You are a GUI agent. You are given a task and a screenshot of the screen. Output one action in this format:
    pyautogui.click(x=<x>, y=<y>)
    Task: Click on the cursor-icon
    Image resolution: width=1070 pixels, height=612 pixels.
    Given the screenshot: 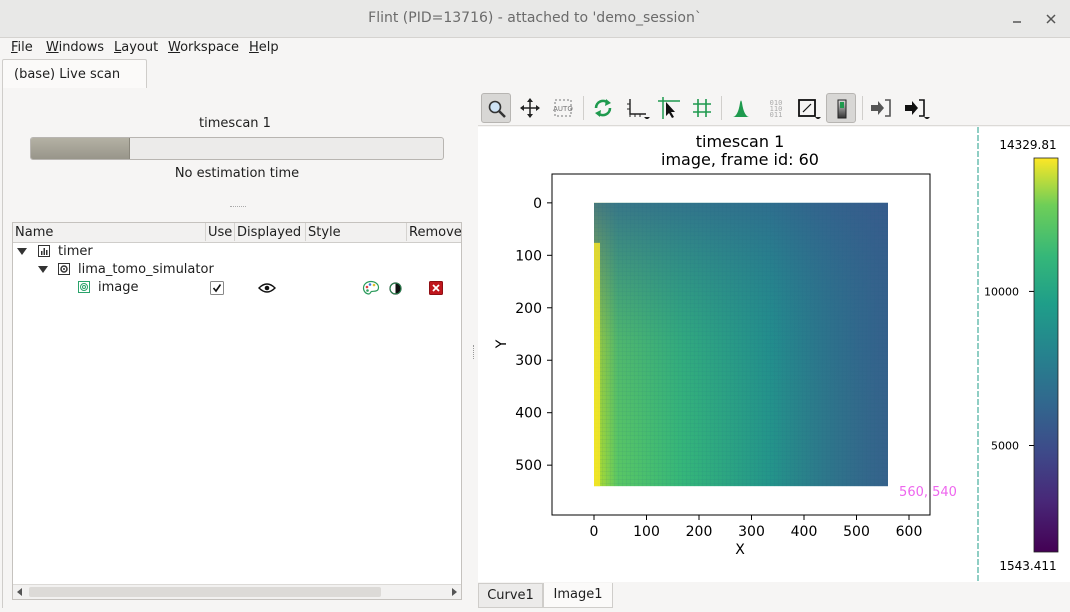 What is the action you would take?
    pyautogui.click(x=669, y=108)
    